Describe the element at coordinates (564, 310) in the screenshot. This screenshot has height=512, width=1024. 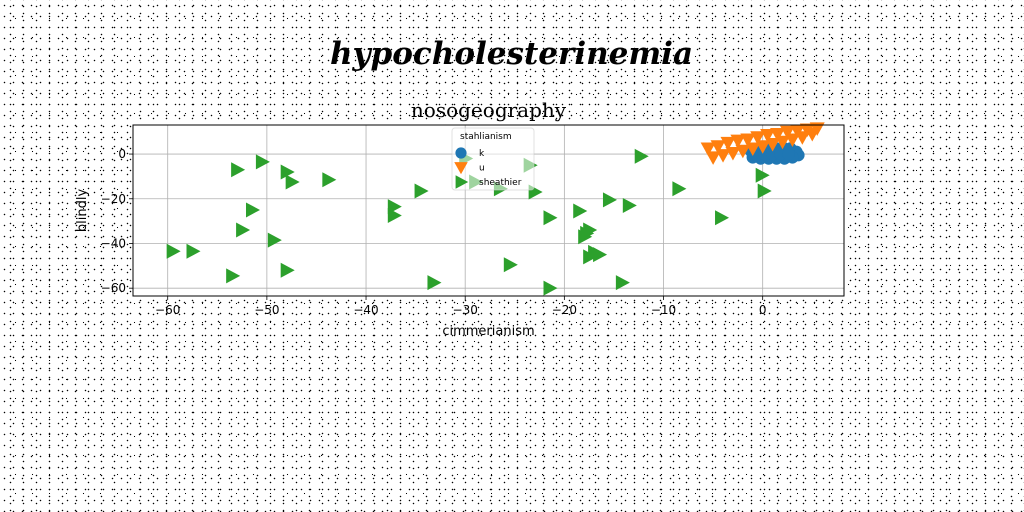
I see `x-tick-label: −20` at that location.